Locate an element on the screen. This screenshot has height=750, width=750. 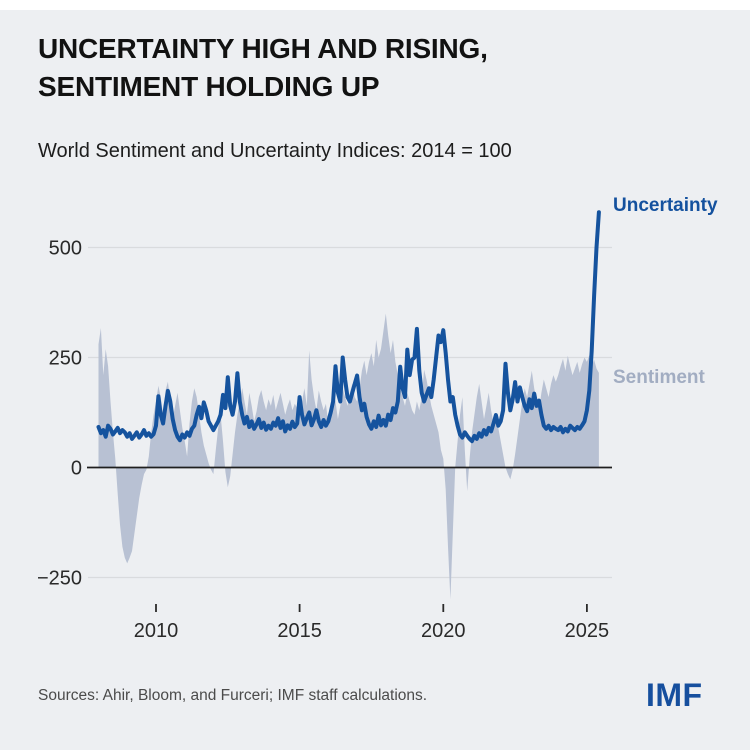
x-tick-label-2015: 2015 is located at coordinates (299, 631).